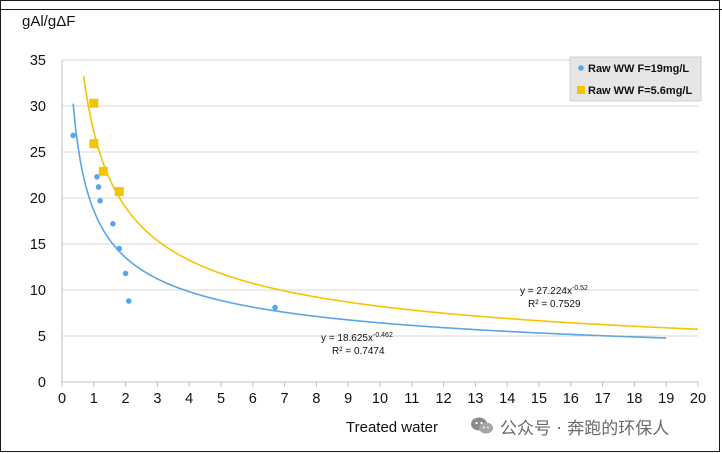 This screenshot has height=454, width=722. What do you see at coordinates (174, 204) in the screenshot?
I see `data-points` at bounding box center [174, 204].